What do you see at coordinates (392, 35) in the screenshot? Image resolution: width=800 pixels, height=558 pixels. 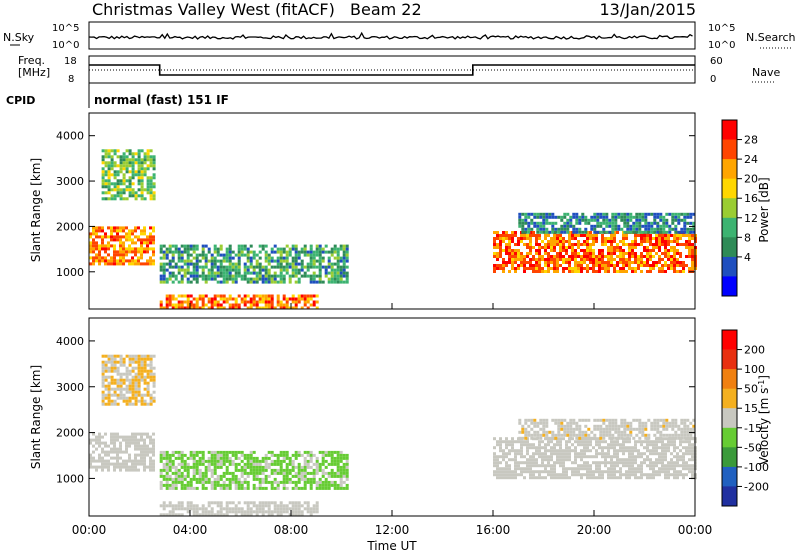 I see `noise-panel-frame` at bounding box center [392, 35].